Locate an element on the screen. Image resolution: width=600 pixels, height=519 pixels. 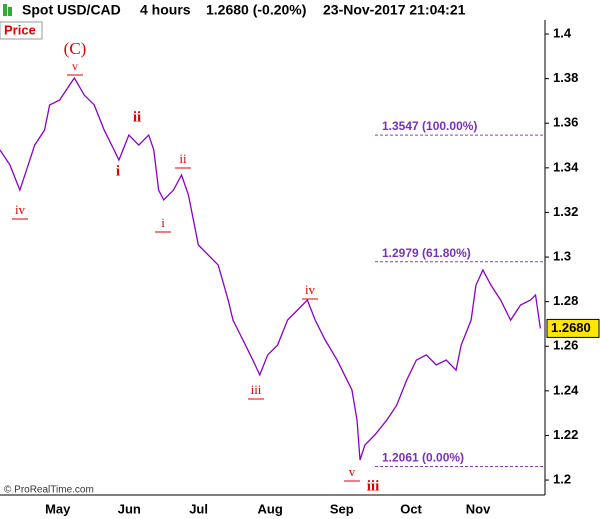
y-tick-label: 1.22 is located at coordinates (565, 434).